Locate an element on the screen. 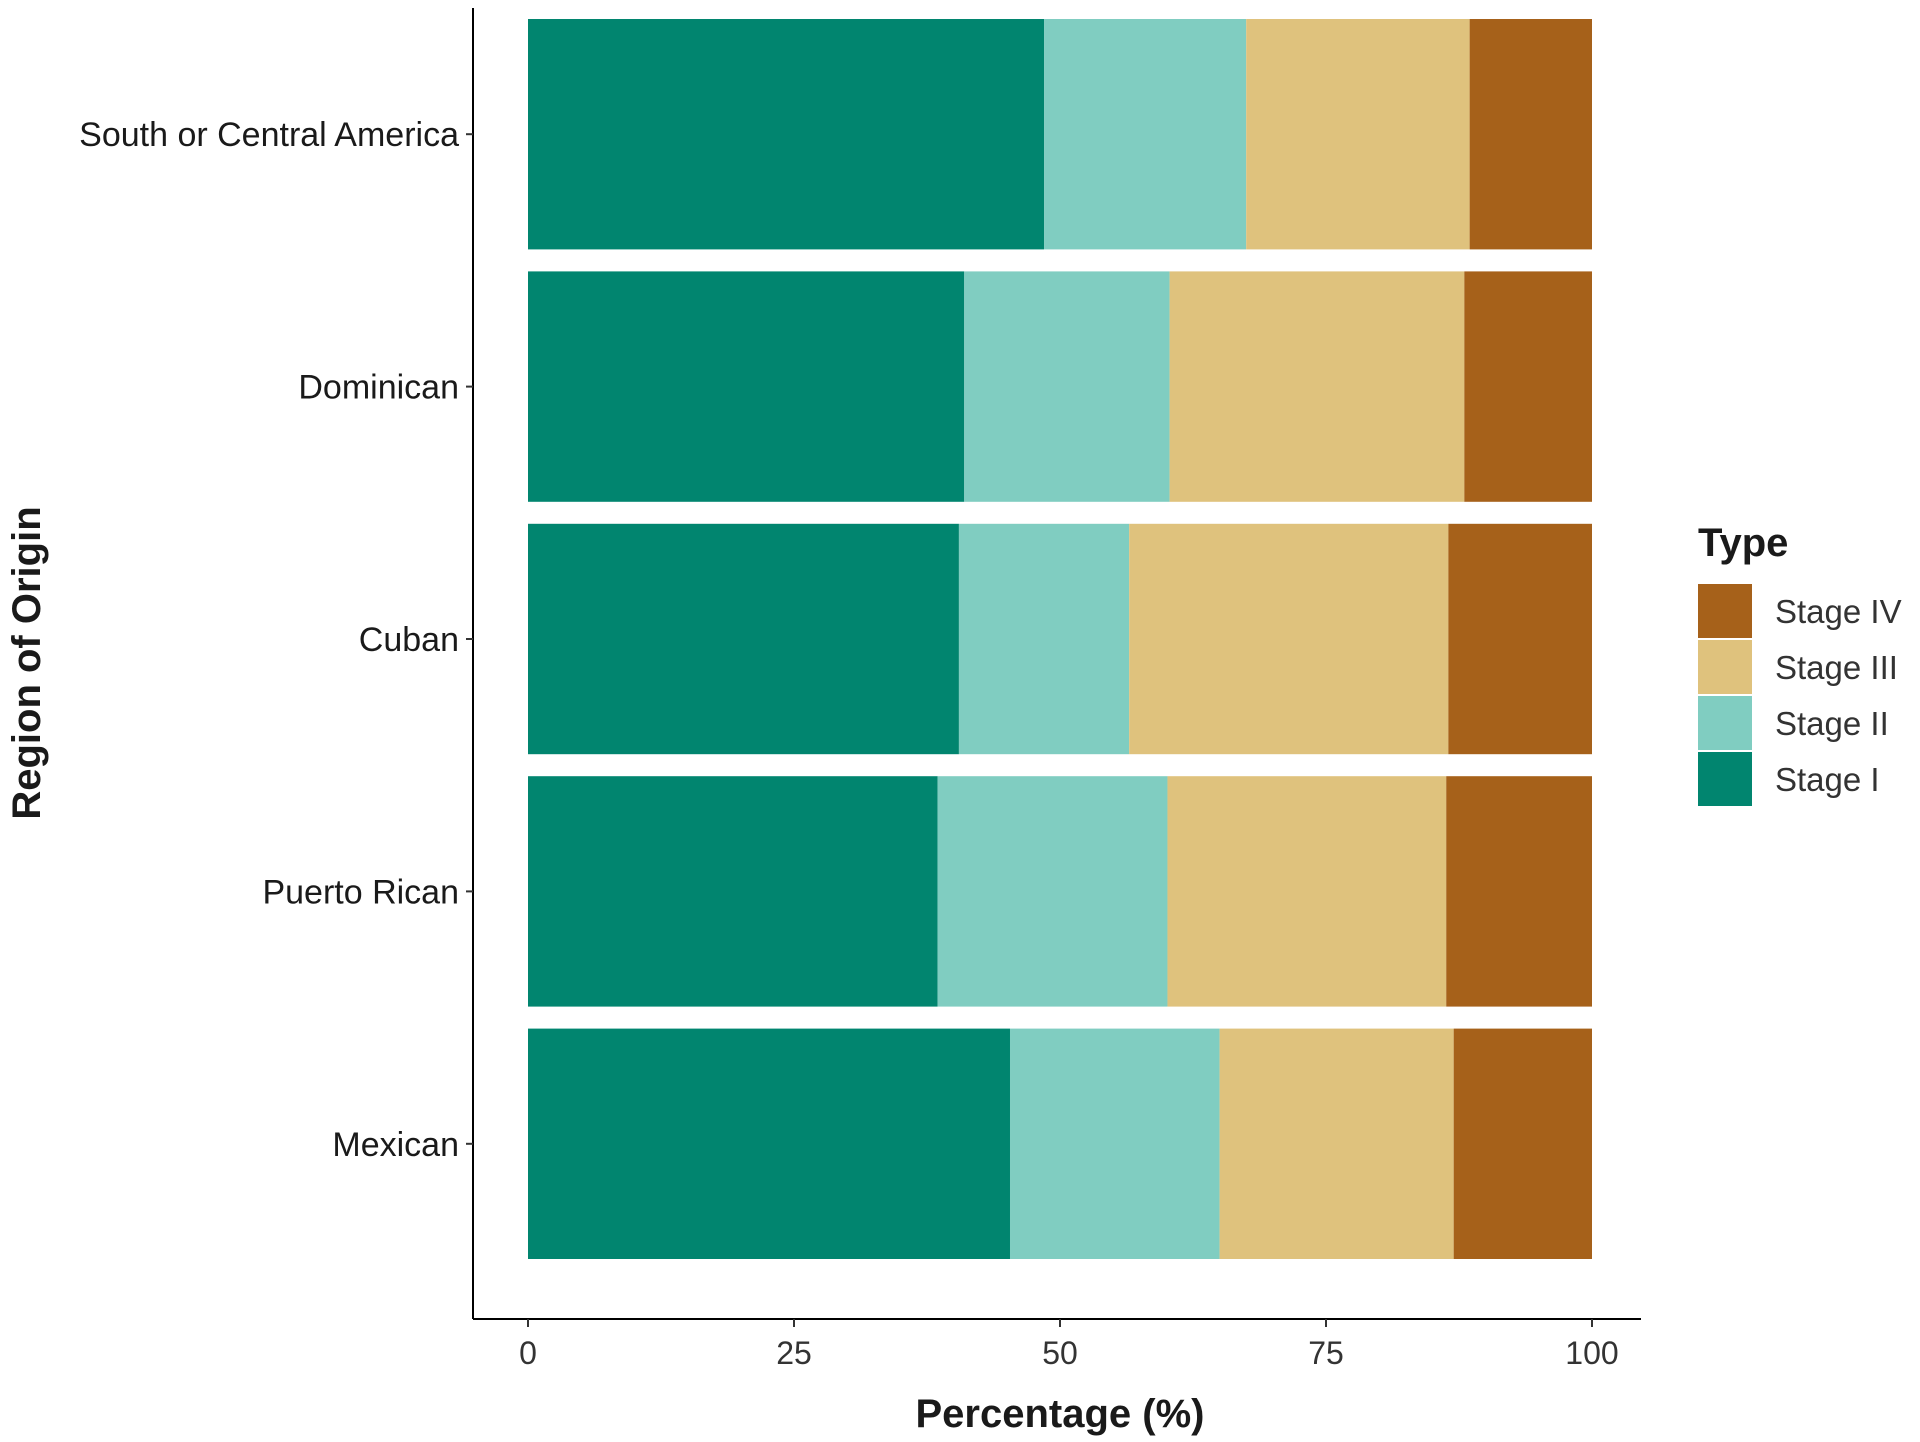 Image resolution: width=1920 pixels, height=1442 pixels. x-axis-title: Percentage (%) is located at coordinates (1060, 1414).